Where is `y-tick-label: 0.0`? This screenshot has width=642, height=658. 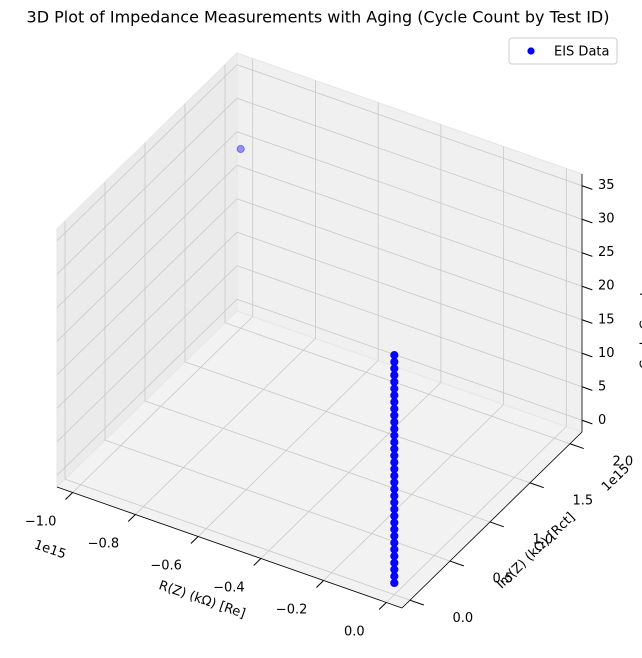 y-tick-label: 0.0 is located at coordinates (463, 618).